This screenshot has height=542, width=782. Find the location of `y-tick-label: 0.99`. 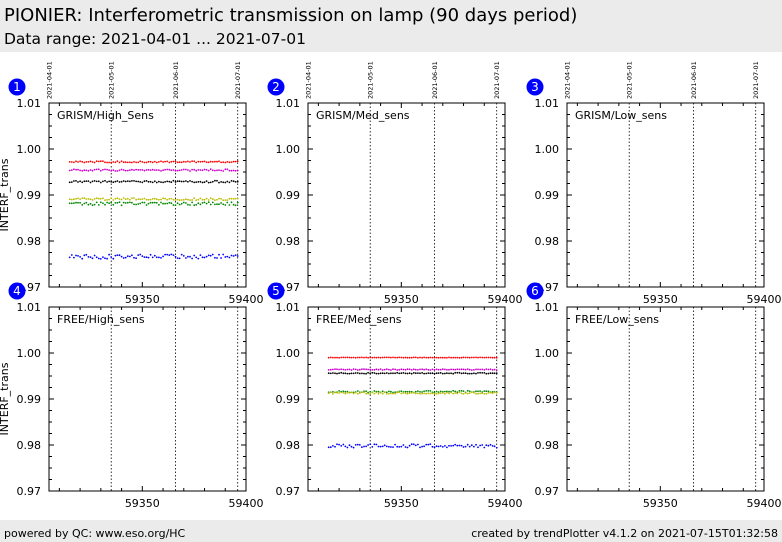

y-tick-label: 0.99 is located at coordinates (288, 399).